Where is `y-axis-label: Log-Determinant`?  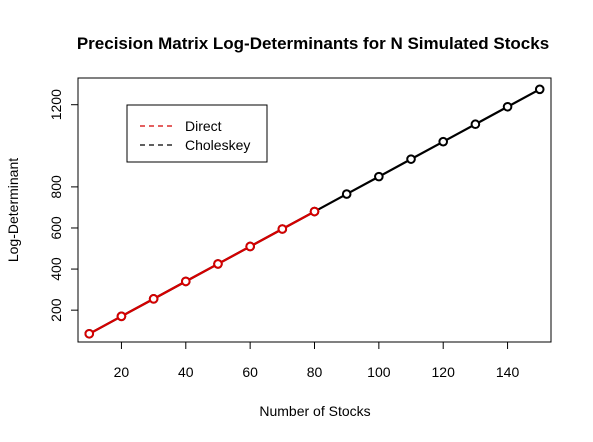
y-axis-label: Log-Determinant is located at coordinates (13, 210).